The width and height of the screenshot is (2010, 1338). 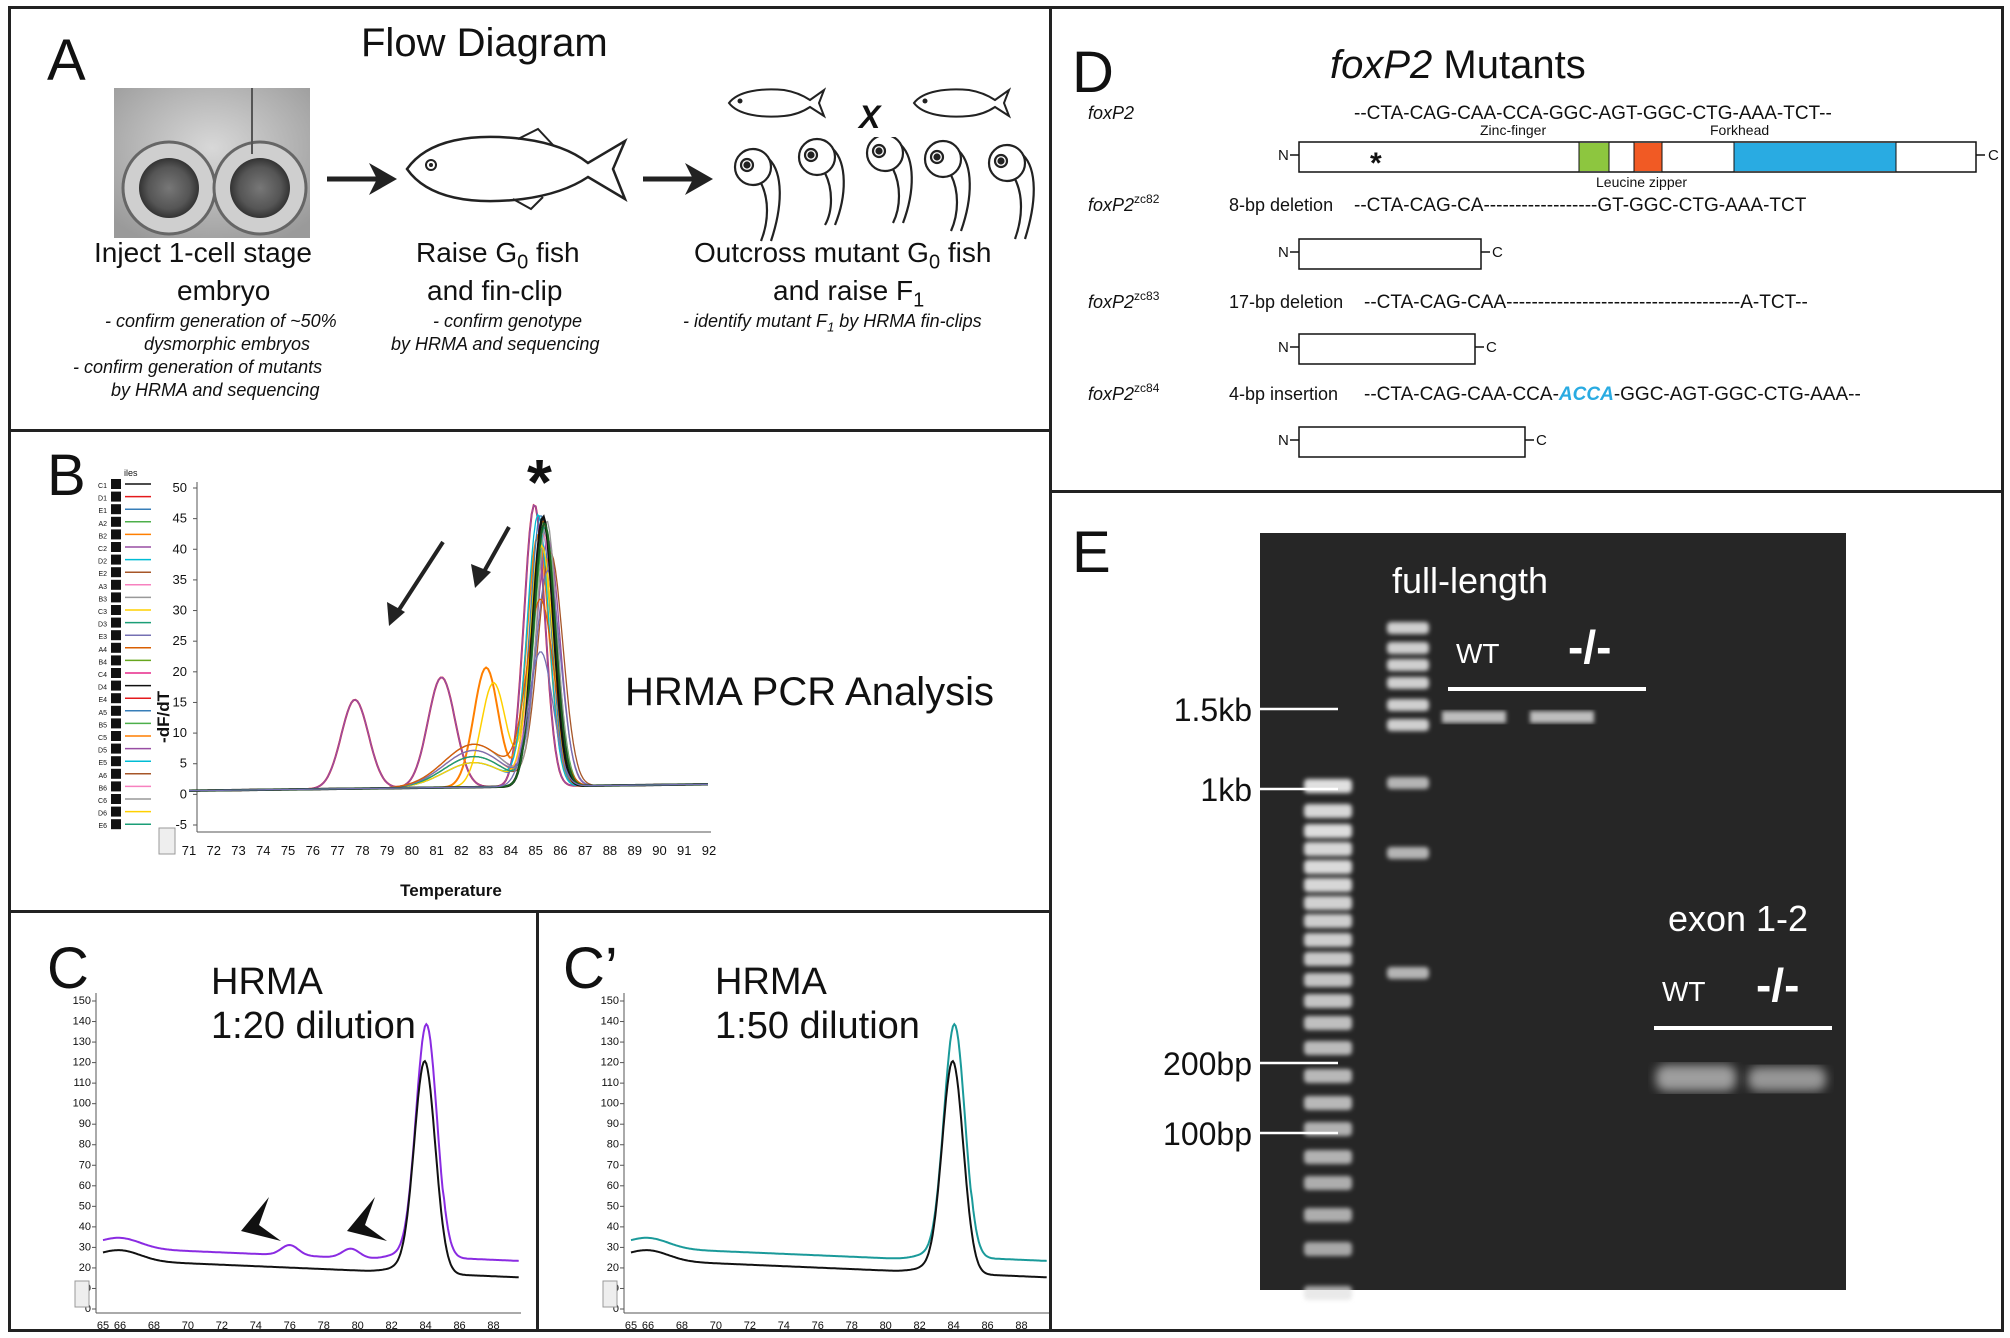 I want to click on y-tick-label: -5, so click(x=181, y=824).